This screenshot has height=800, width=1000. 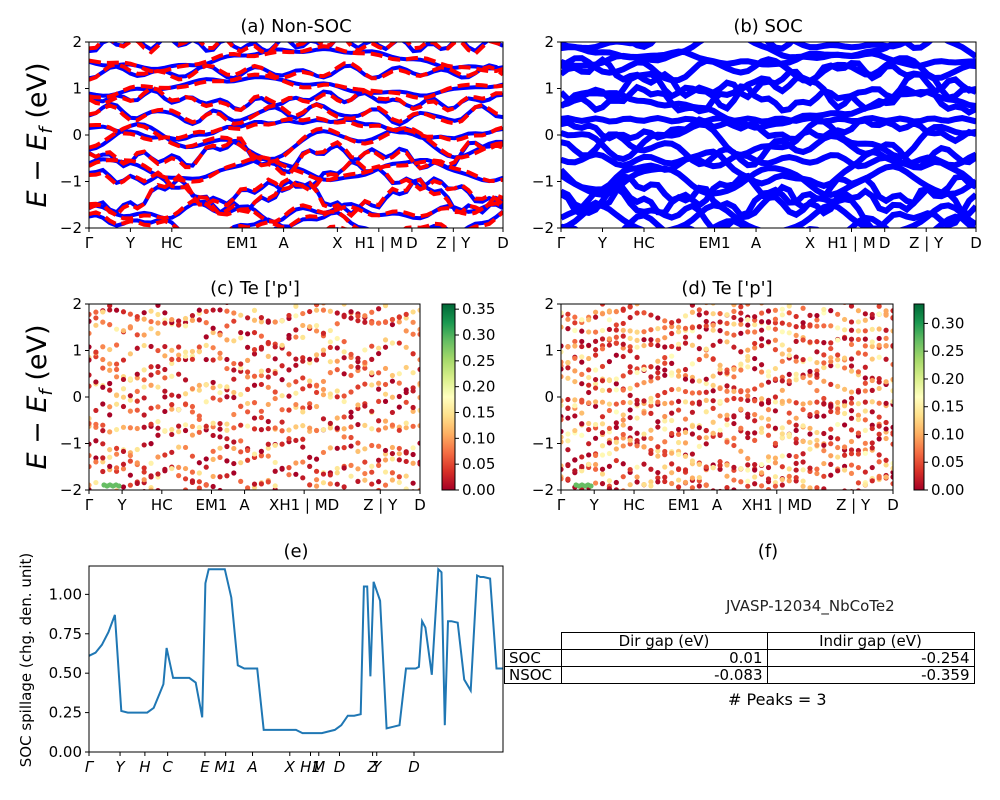 What do you see at coordinates (561, 243) in the screenshot?
I see `panel-b-xtick-label: Γ` at bounding box center [561, 243].